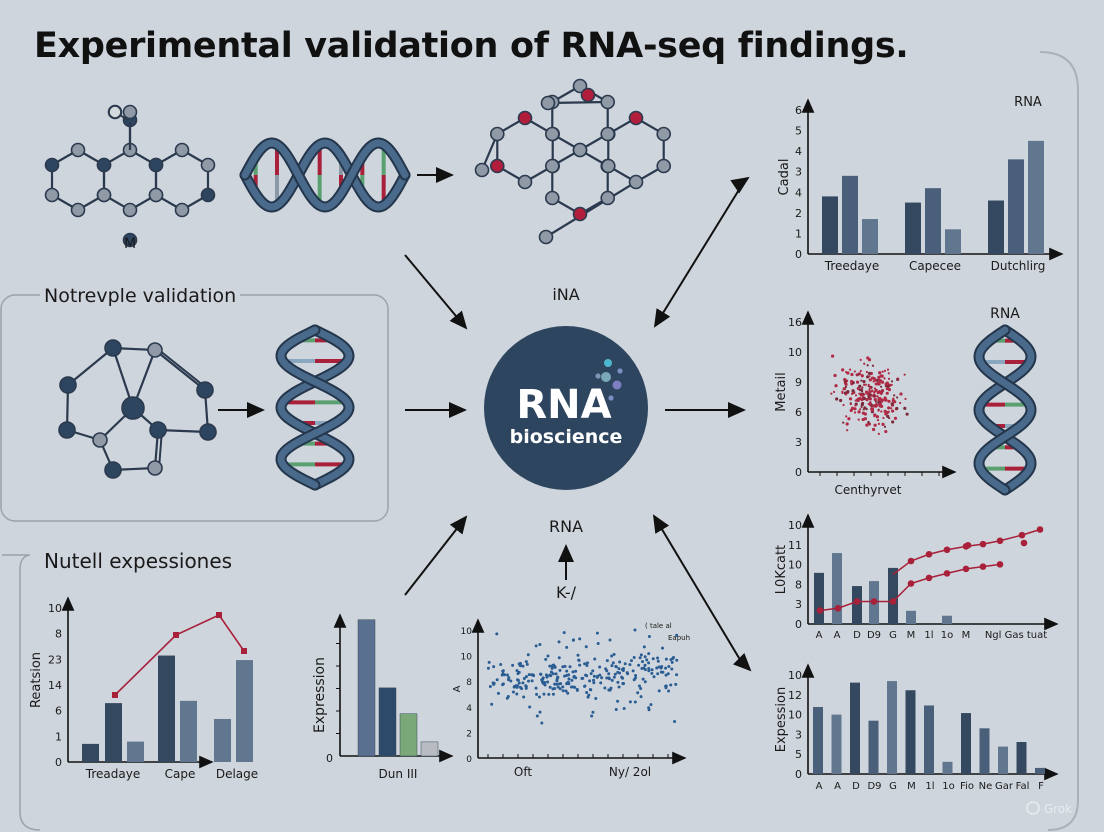 The height and width of the screenshot is (832, 1104). I want to click on line-series-lower, so click(910, 587).